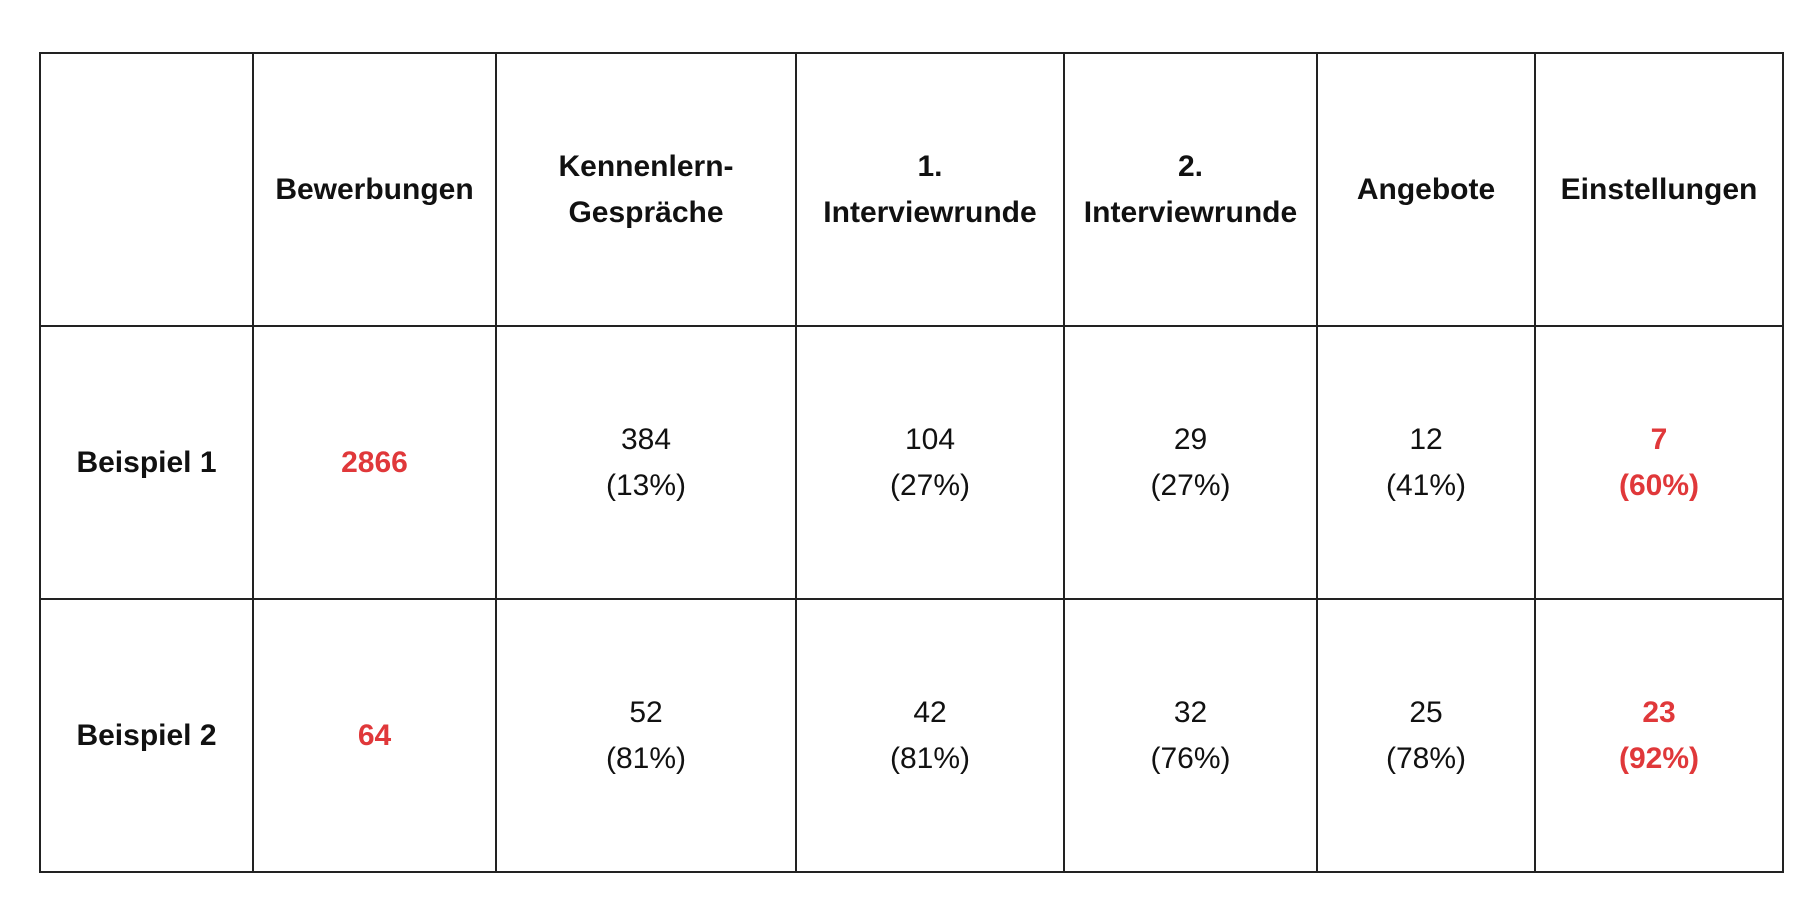  I want to click on table-cell: 32 (76%), so click(1190, 735).